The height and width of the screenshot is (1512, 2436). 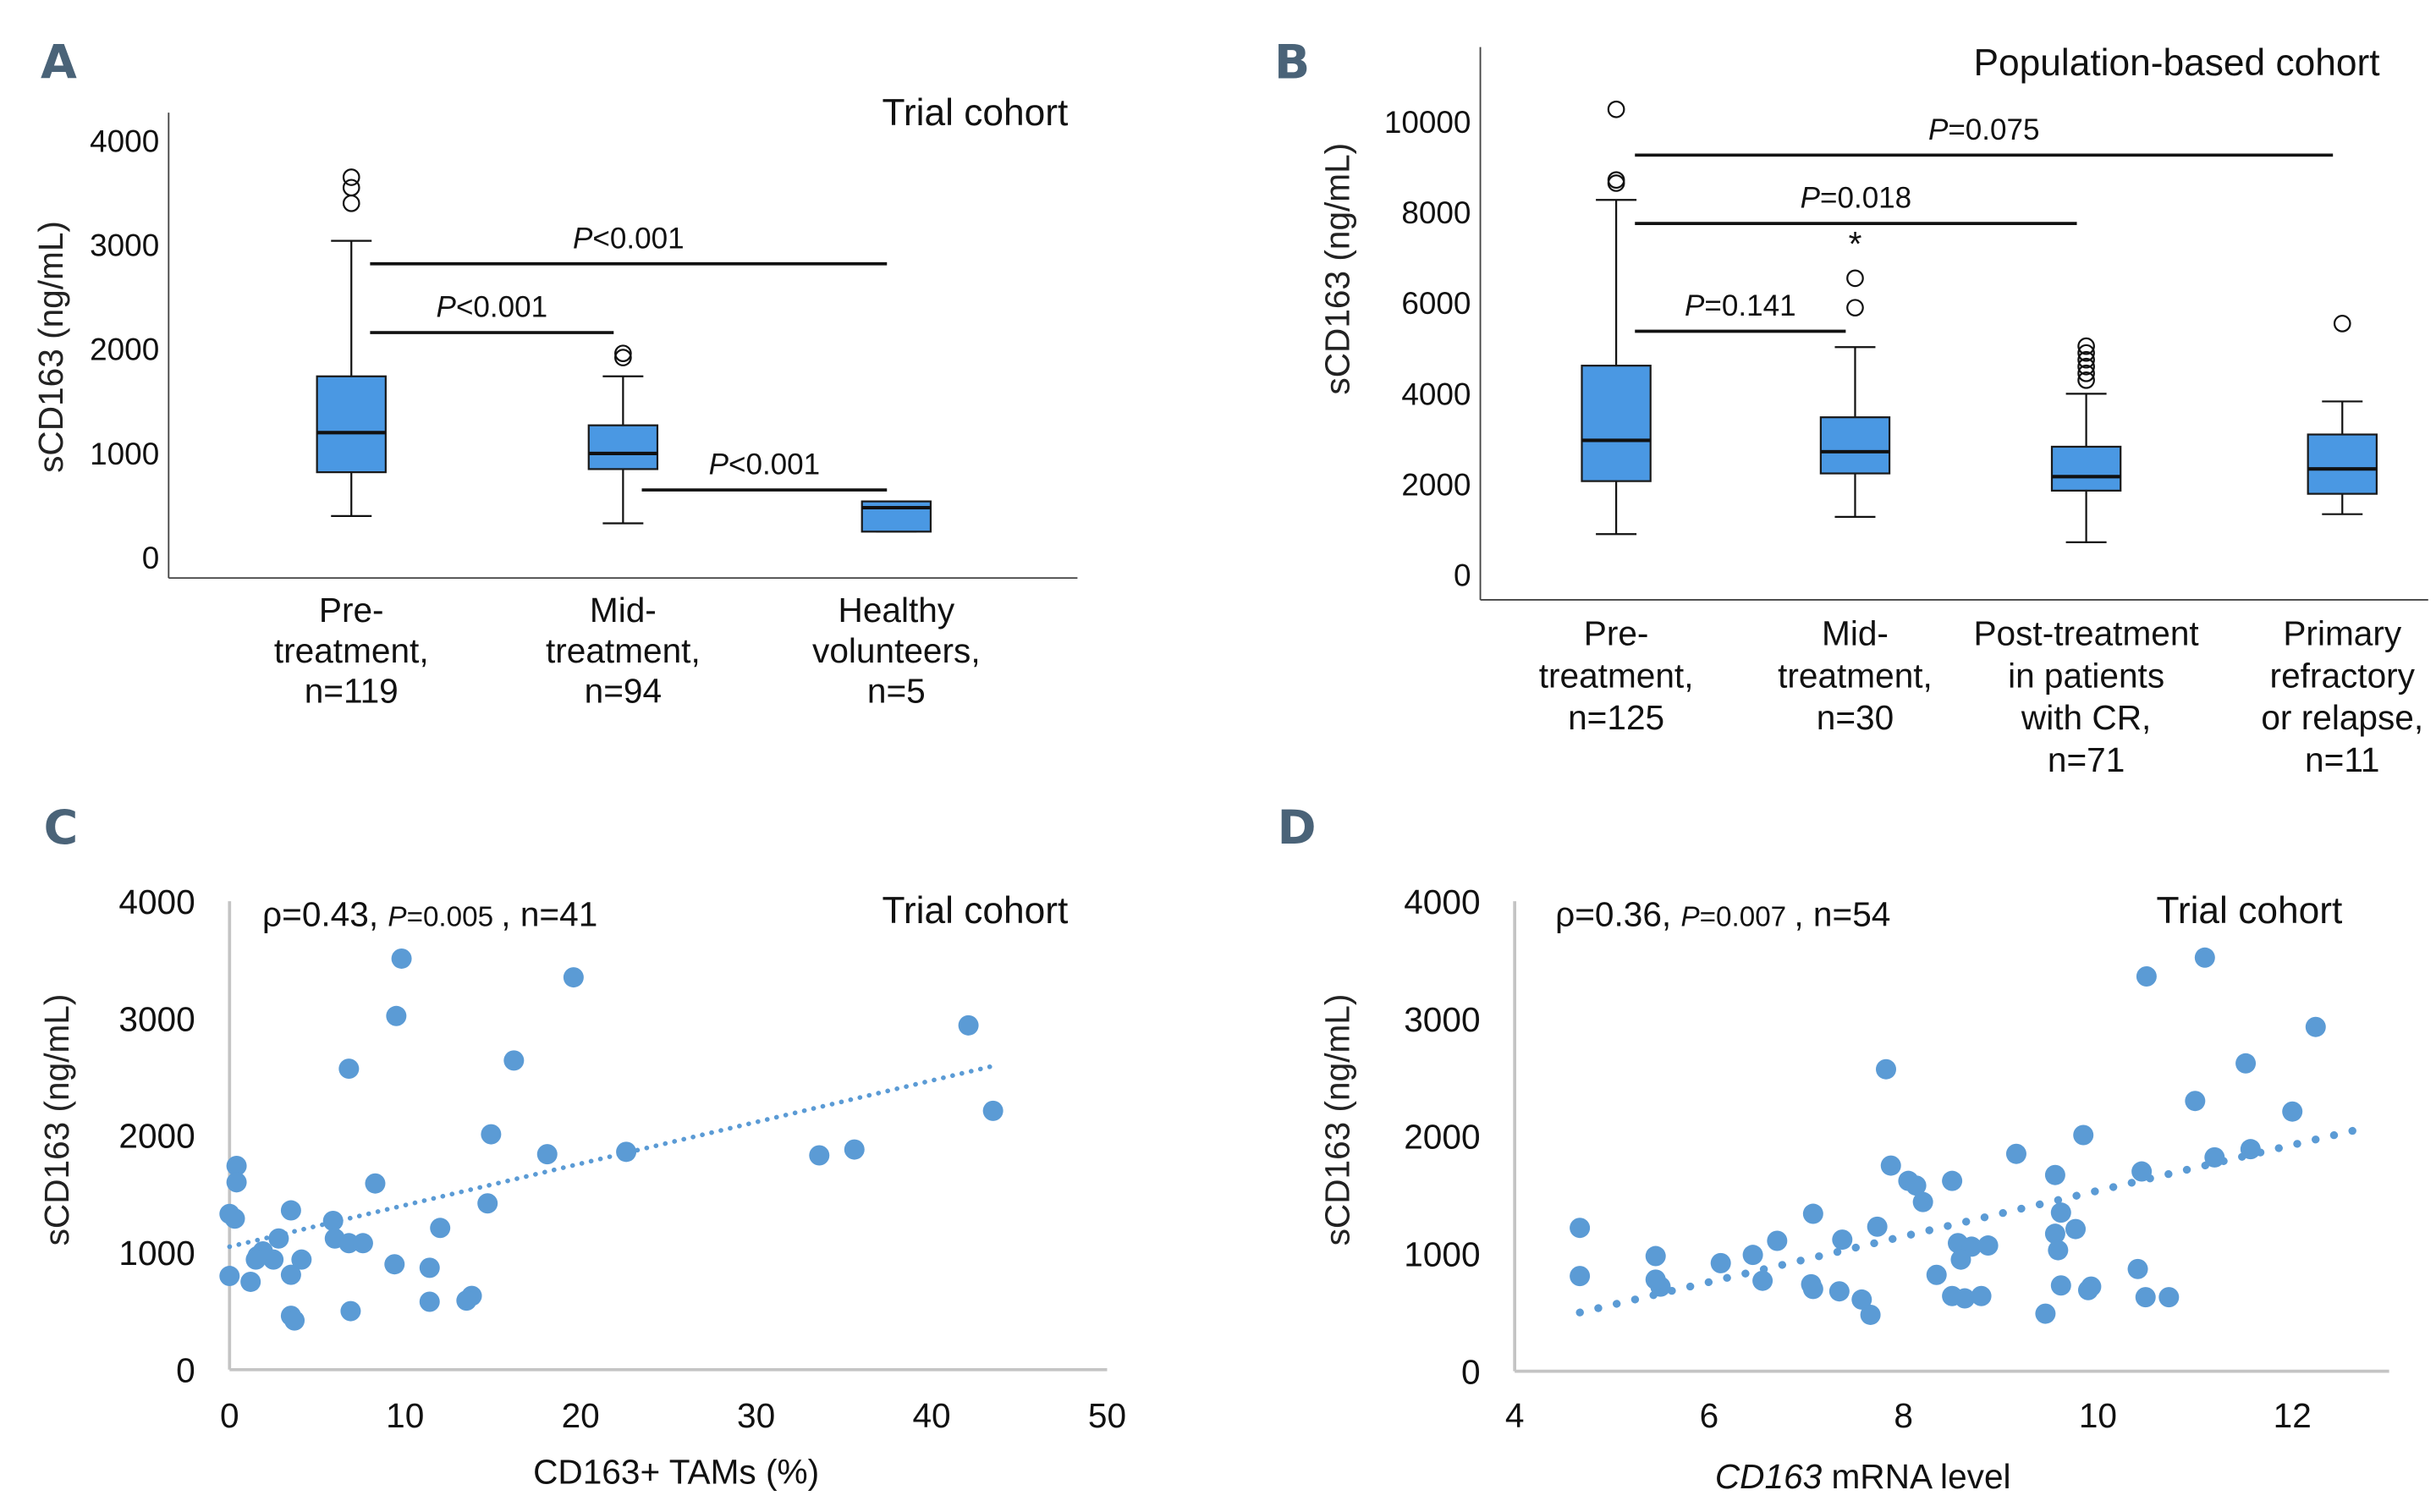 What do you see at coordinates (1855, 372) in the screenshot?
I see `box-group: *` at bounding box center [1855, 372].